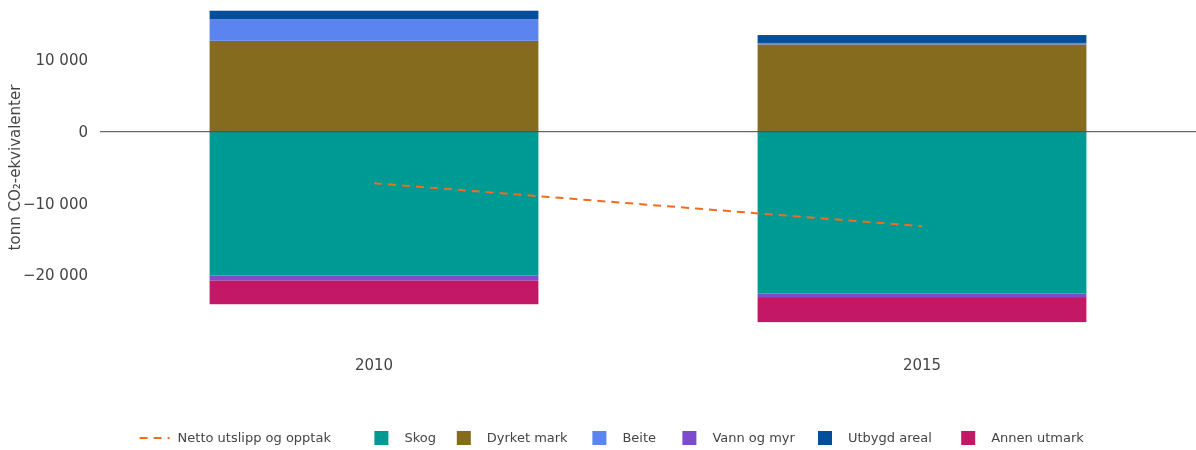 This screenshot has width=1196, height=450. What do you see at coordinates (754, 437) in the screenshot?
I see `legend-label: Vann og myr` at bounding box center [754, 437].